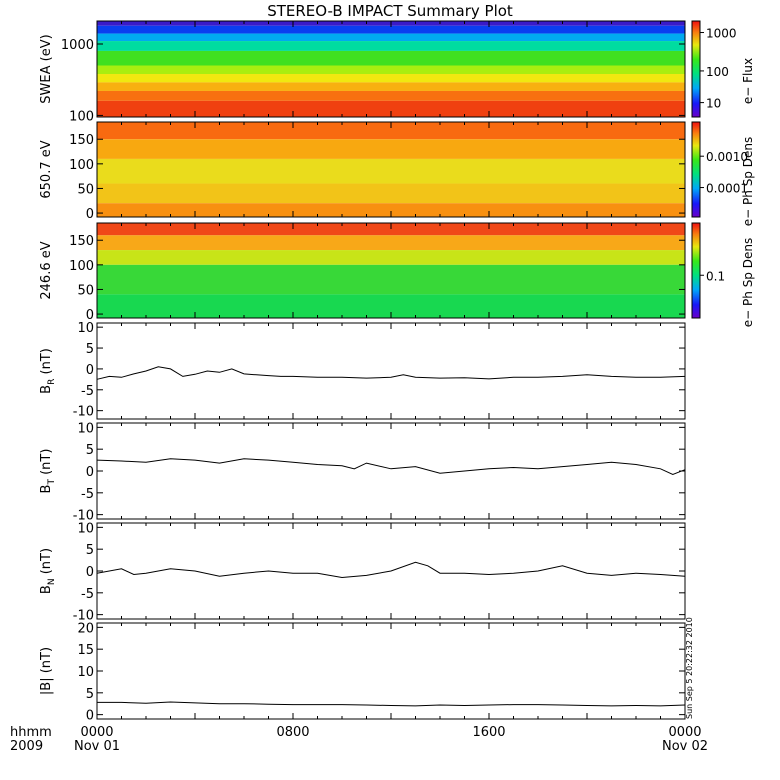 The width and height of the screenshot is (780, 780). I want to click on y-axis-label-subscript: R, so click(52, 382).